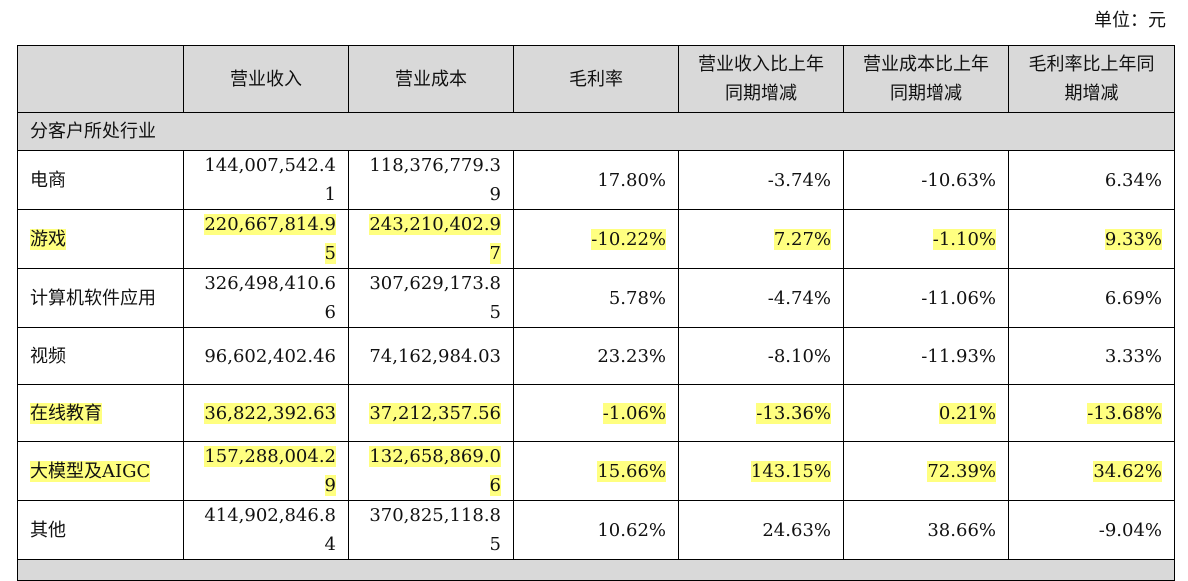 This screenshot has width=1188, height=581. I want to click on name-value: 视频, so click(48, 356).